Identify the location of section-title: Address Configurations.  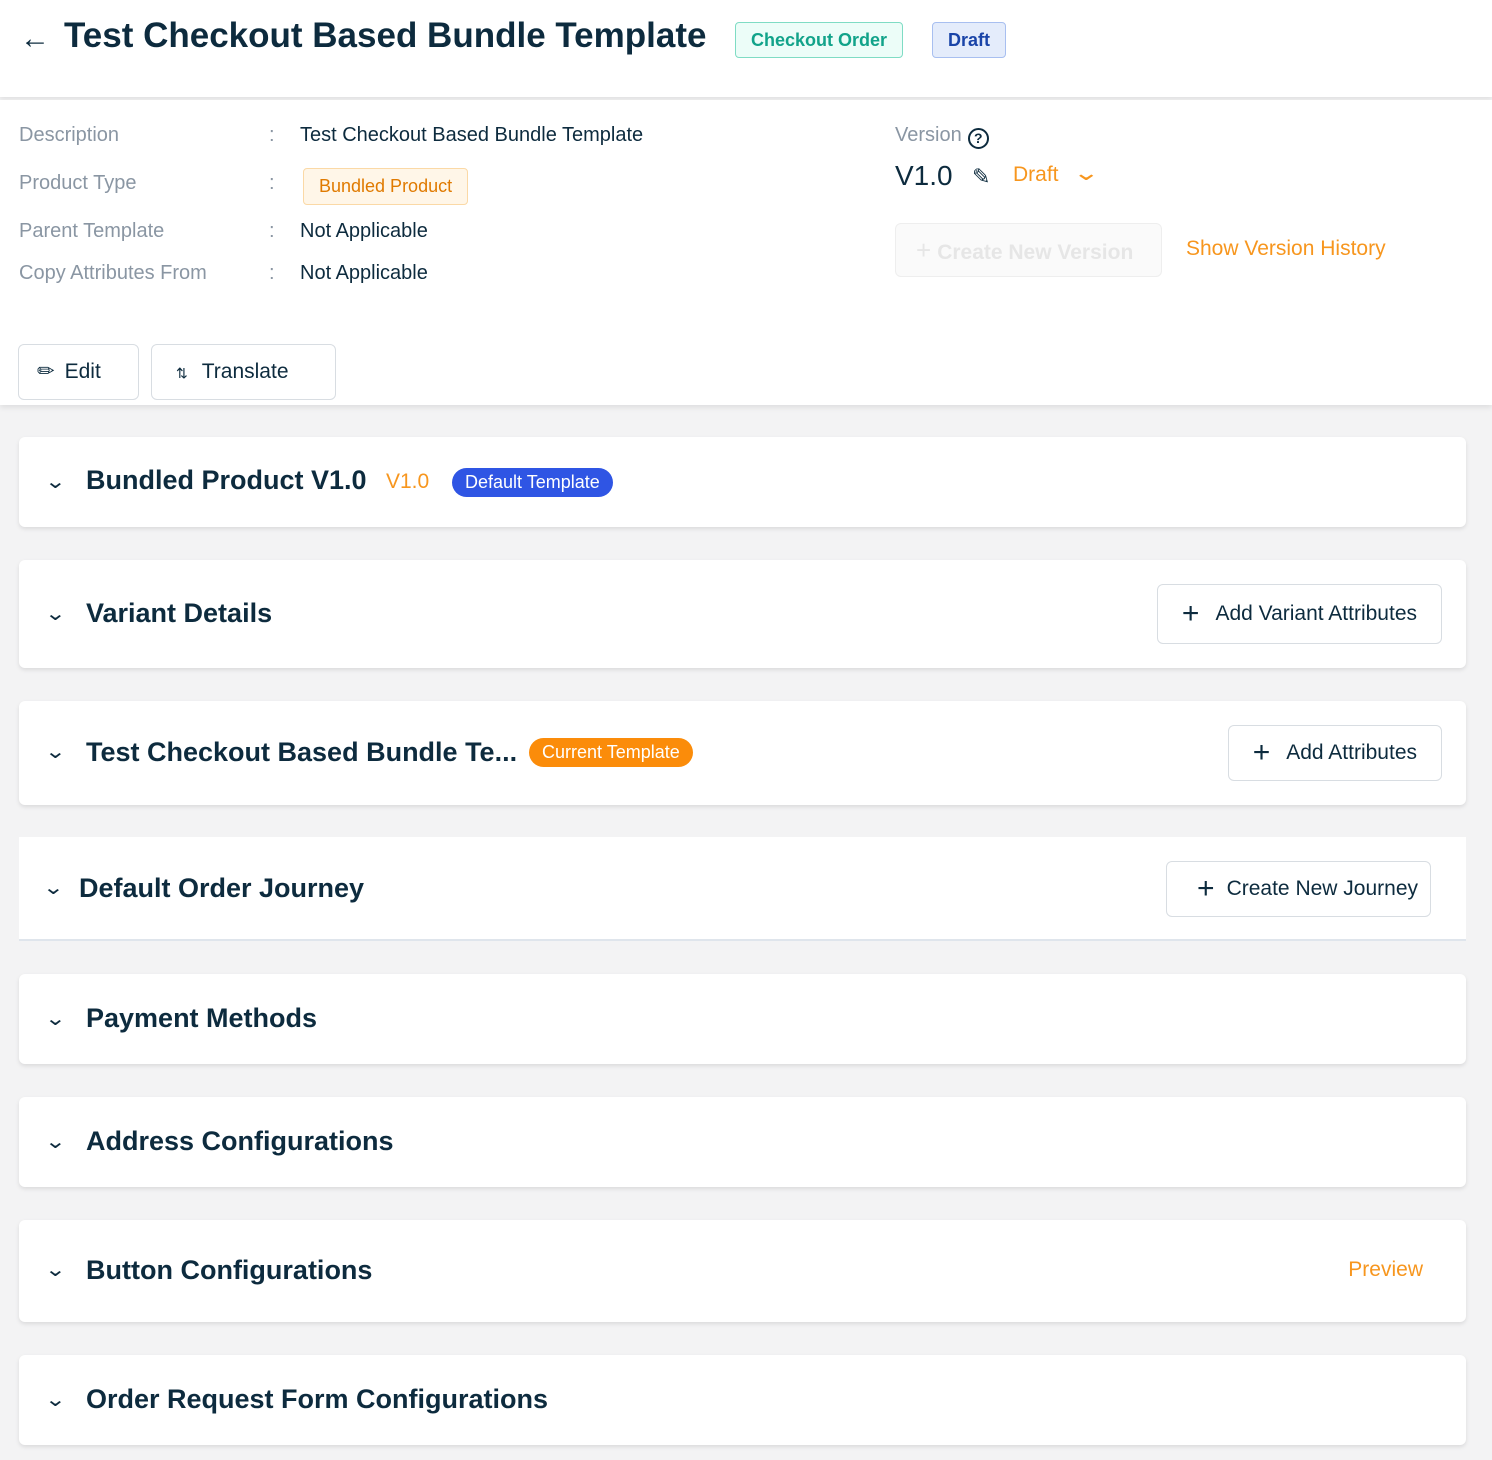
(240, 1141).